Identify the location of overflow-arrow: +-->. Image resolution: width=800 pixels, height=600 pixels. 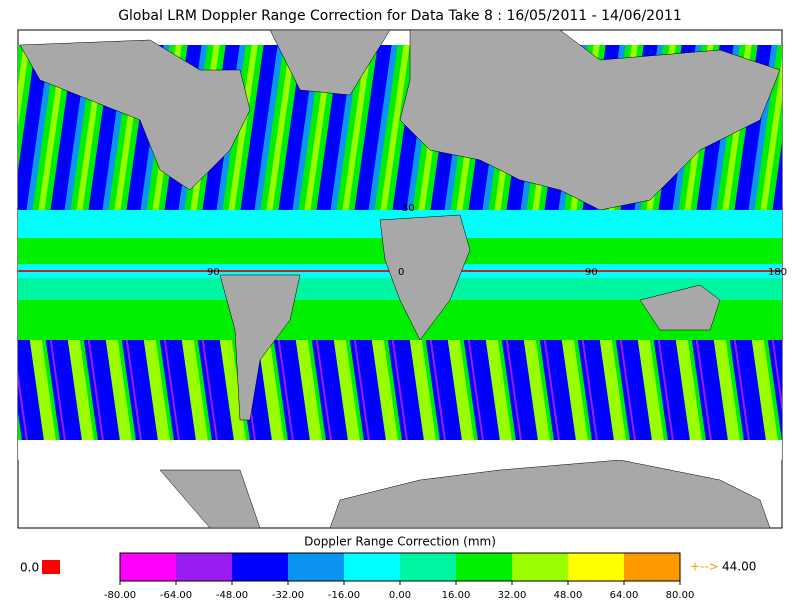
(704, 567).